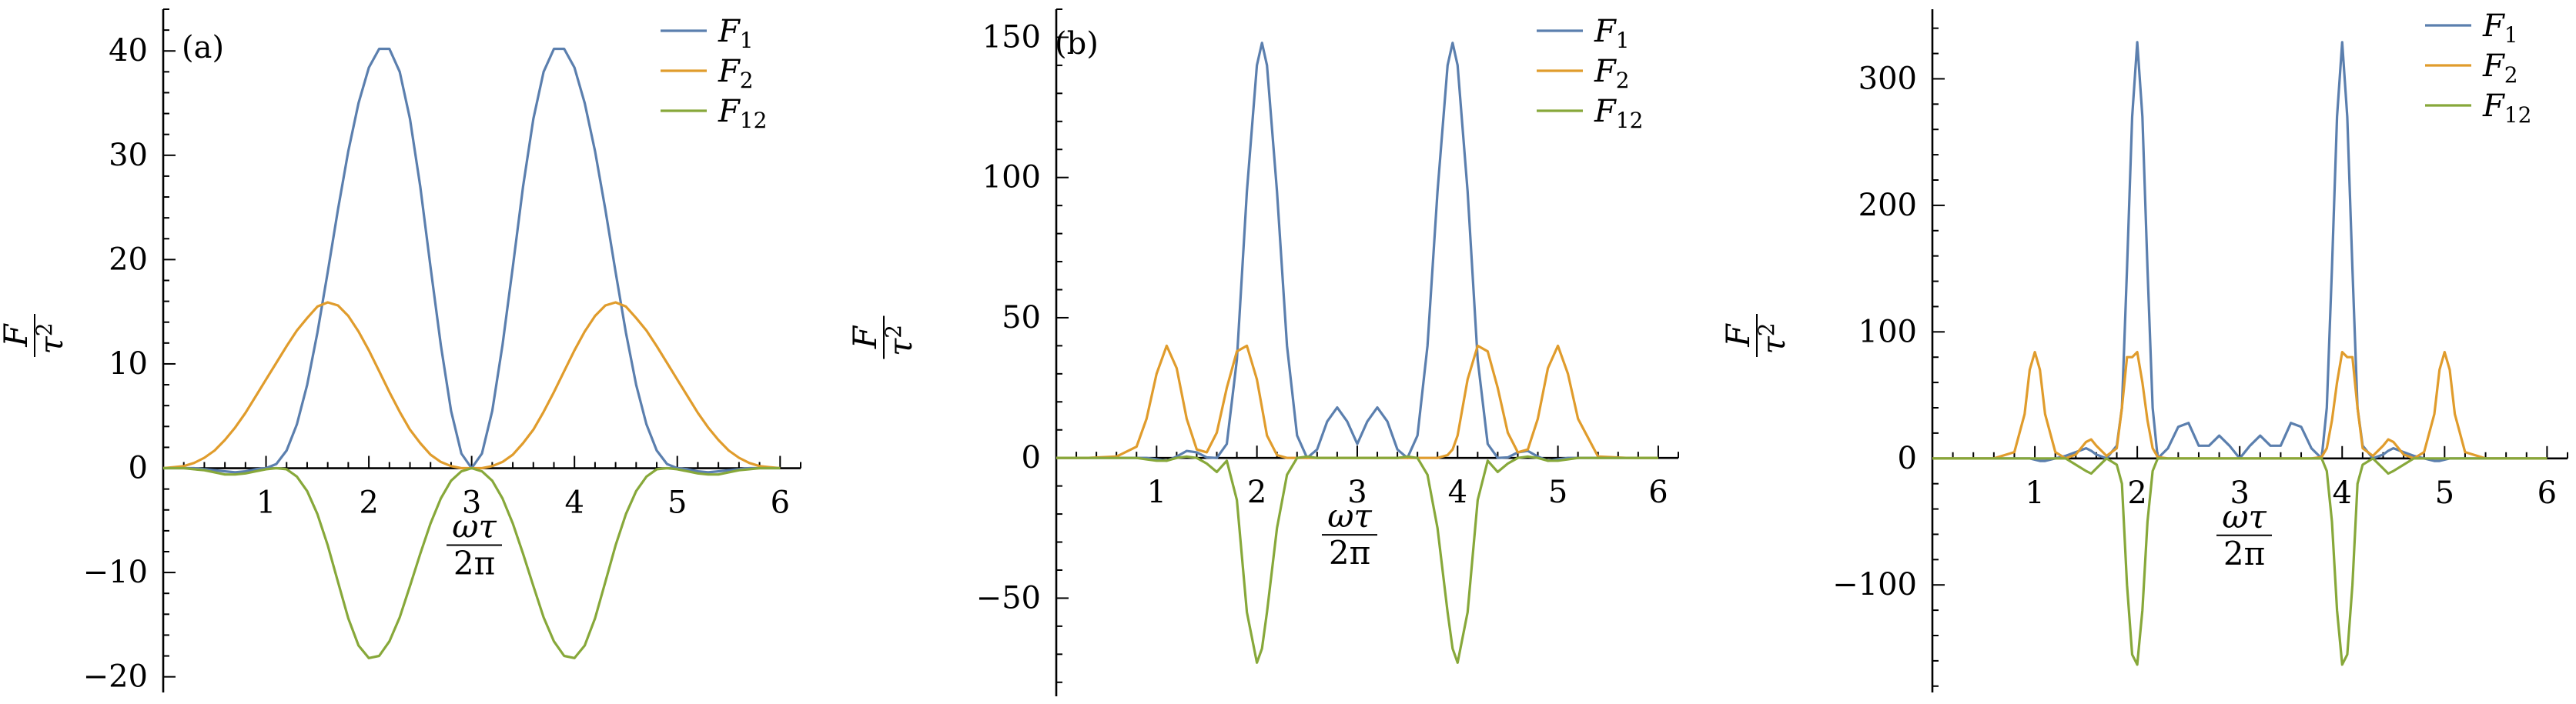 This screenshot has width=2576, height=704. What do you see at coordinates (1009, 598) in the screenshot?
I see `y-tick-label: −50` at bounding box center [1009, 598].